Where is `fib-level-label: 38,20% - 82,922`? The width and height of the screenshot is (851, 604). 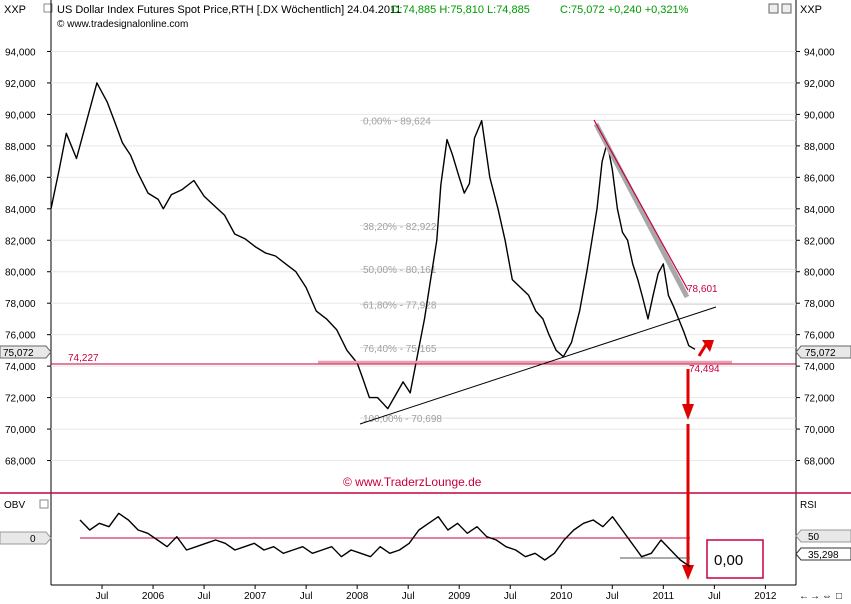 fib-level-label: 38,20% - 82,922 is located at coordinates (400, 227).